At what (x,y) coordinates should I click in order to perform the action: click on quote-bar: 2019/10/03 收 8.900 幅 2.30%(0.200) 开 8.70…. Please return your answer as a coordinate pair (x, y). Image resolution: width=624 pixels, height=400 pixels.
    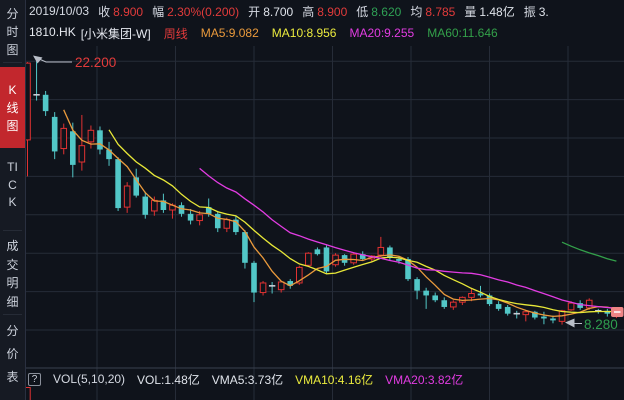
    Looking at the image, I should click on (325, 11).